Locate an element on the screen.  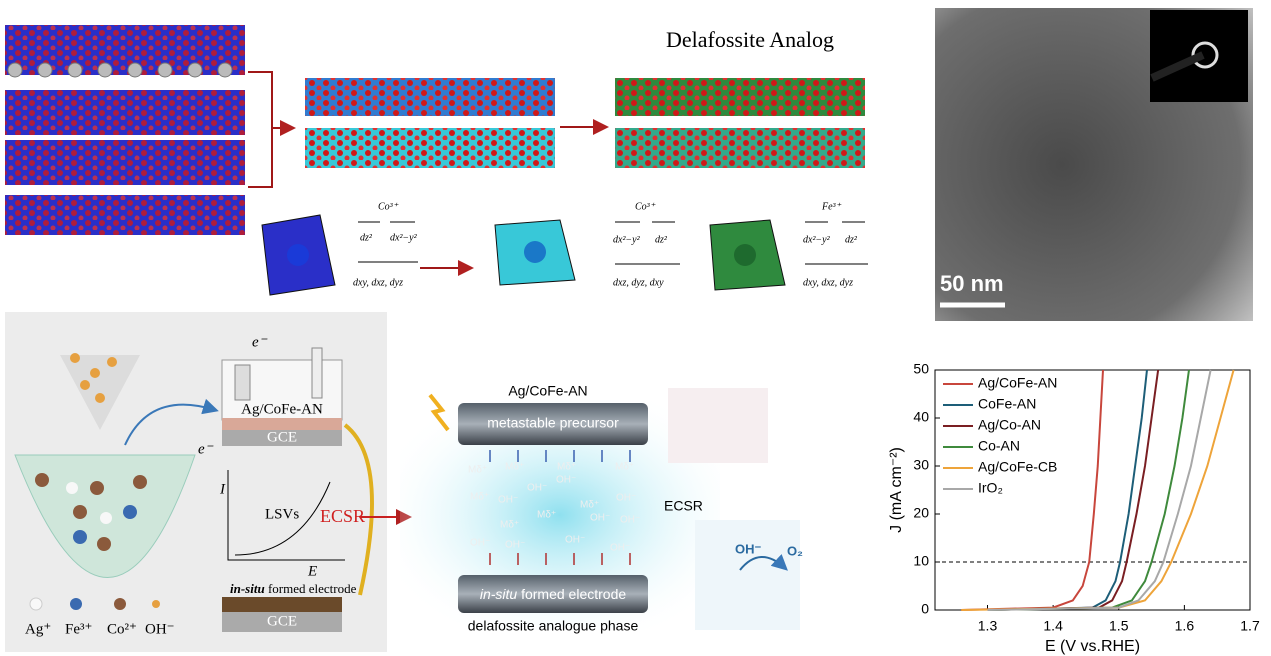
tem-image is located at coordinates (1094, 164).